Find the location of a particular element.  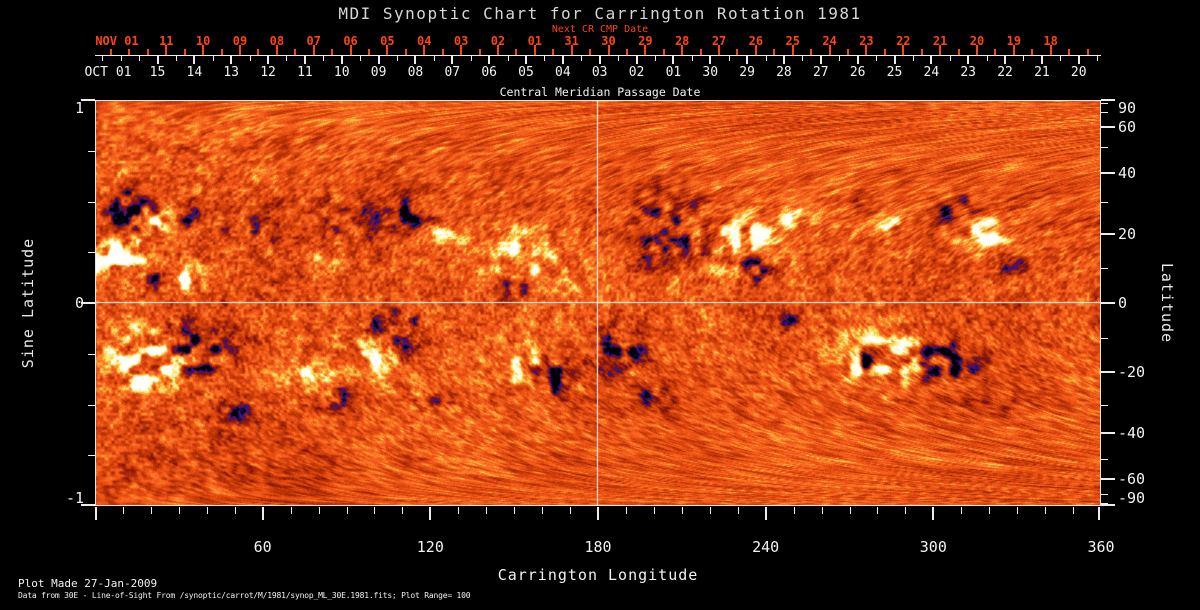

tick-label: 10 is located at coordinates (203, 41).